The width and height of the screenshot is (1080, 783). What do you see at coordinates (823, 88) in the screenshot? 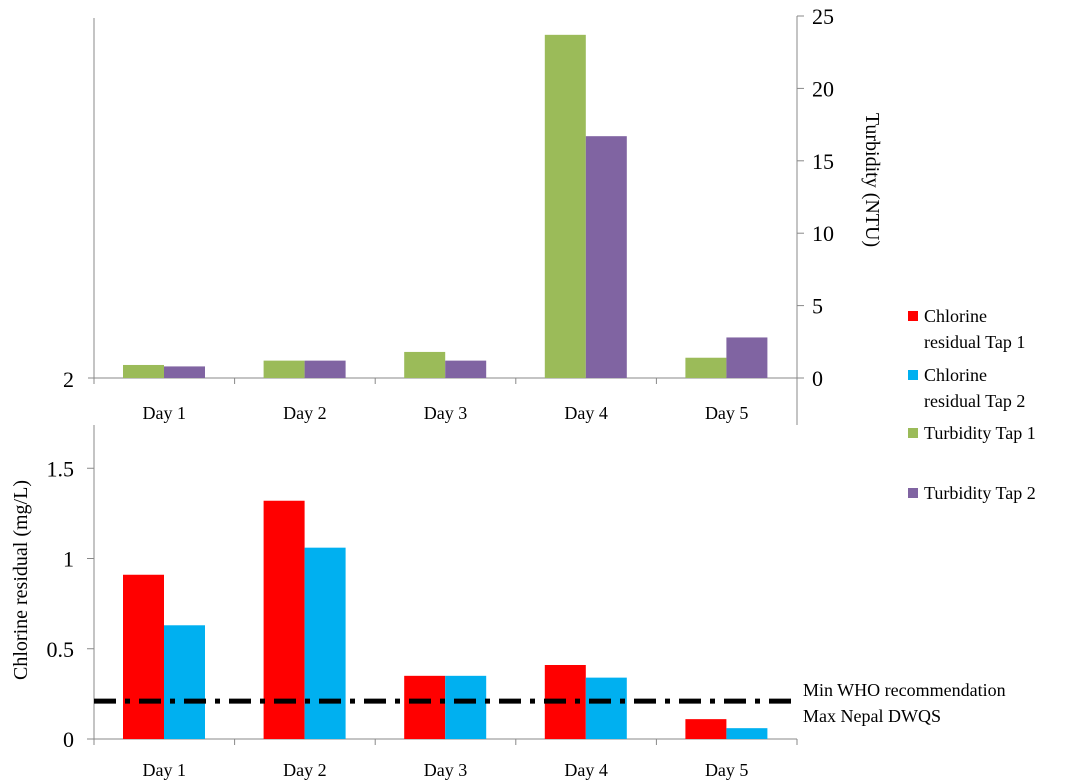
I see `turbidity-tick-label: 20` at bounding box center [823, 88].